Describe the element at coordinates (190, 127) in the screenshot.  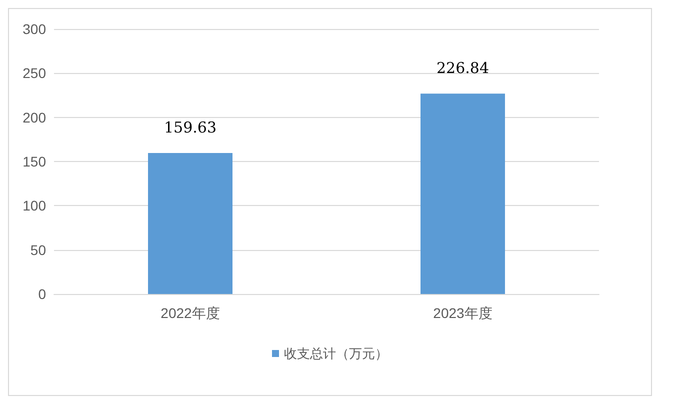
I see `data-label: 159.63` at that location.